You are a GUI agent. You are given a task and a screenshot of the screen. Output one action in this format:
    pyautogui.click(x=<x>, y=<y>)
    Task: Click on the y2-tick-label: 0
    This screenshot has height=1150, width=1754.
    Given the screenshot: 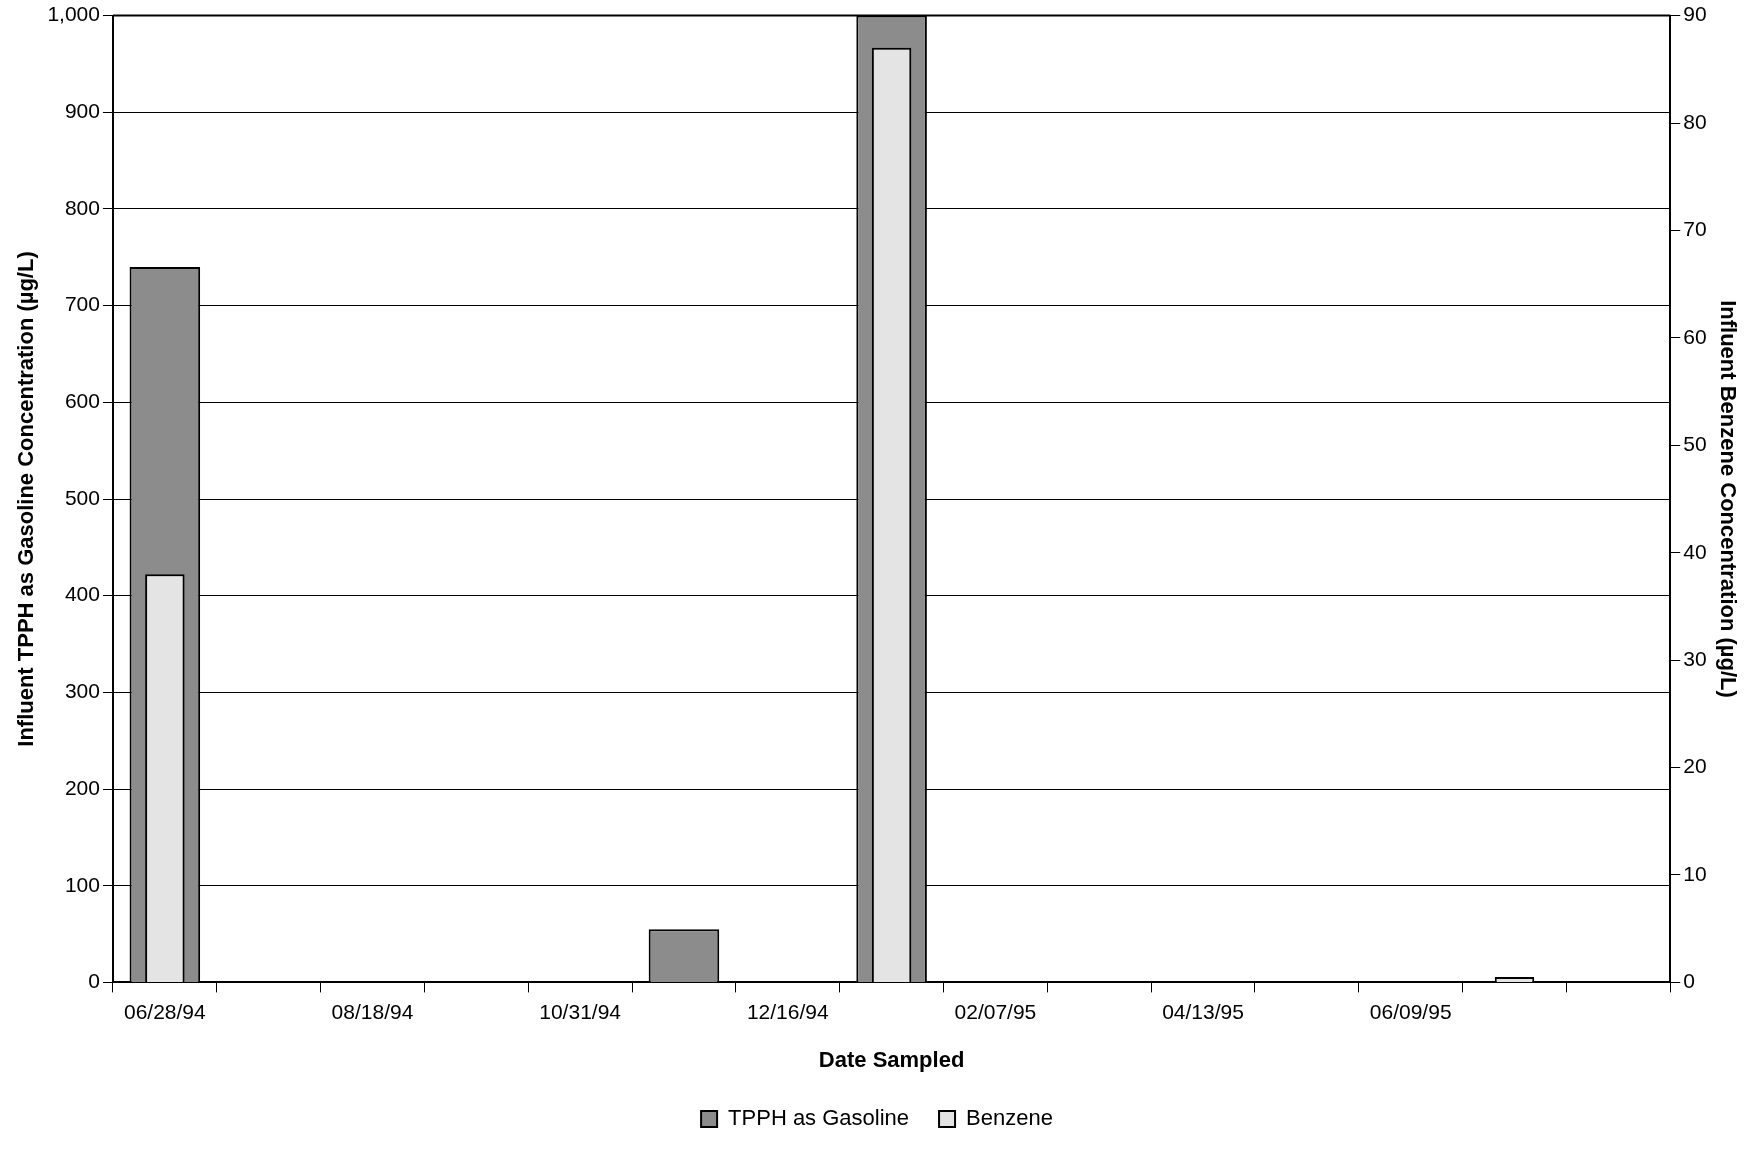 What is the action you would take?
    pyautogui.click(x=1689, y=981)
    